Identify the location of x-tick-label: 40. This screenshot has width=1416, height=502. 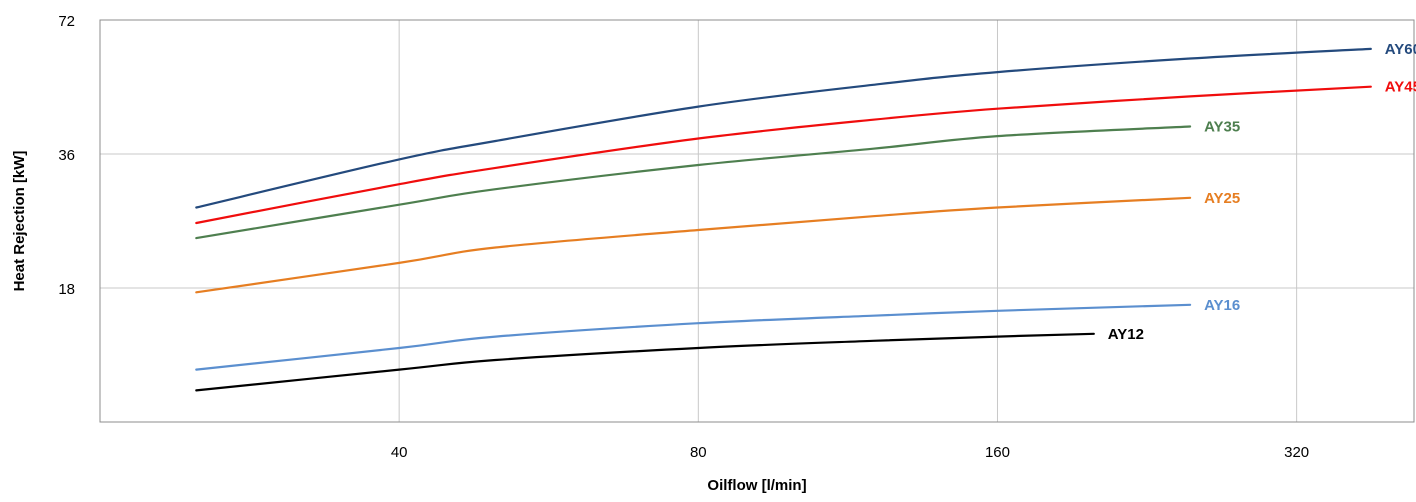
(399, 452).